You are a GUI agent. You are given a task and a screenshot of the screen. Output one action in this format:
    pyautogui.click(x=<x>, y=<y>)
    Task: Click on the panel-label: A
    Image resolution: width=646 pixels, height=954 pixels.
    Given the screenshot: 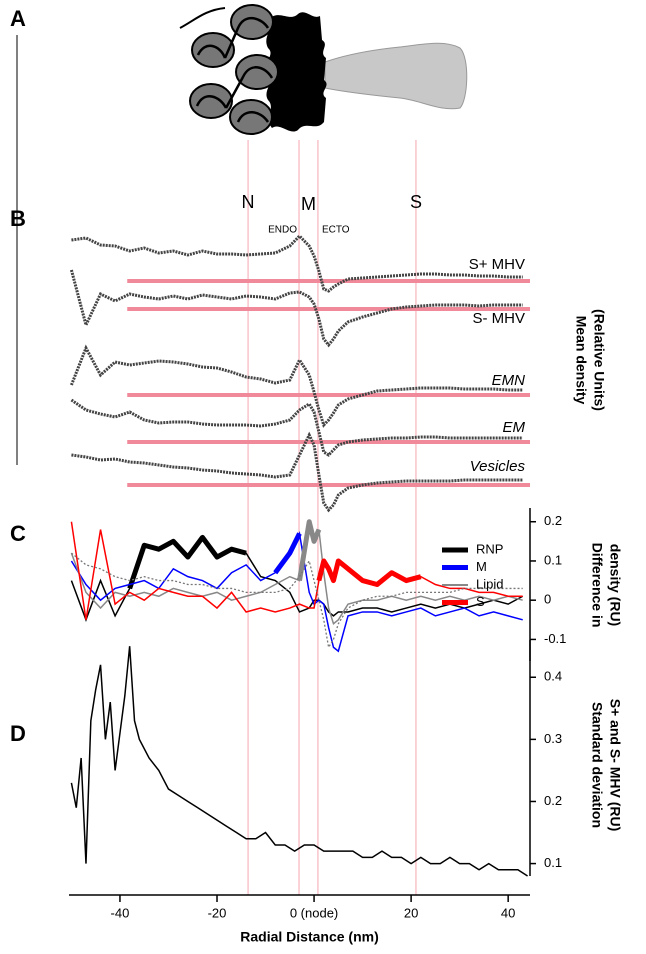 What is the action you would take?
    pyautogui.click(x=18, y=18)
    